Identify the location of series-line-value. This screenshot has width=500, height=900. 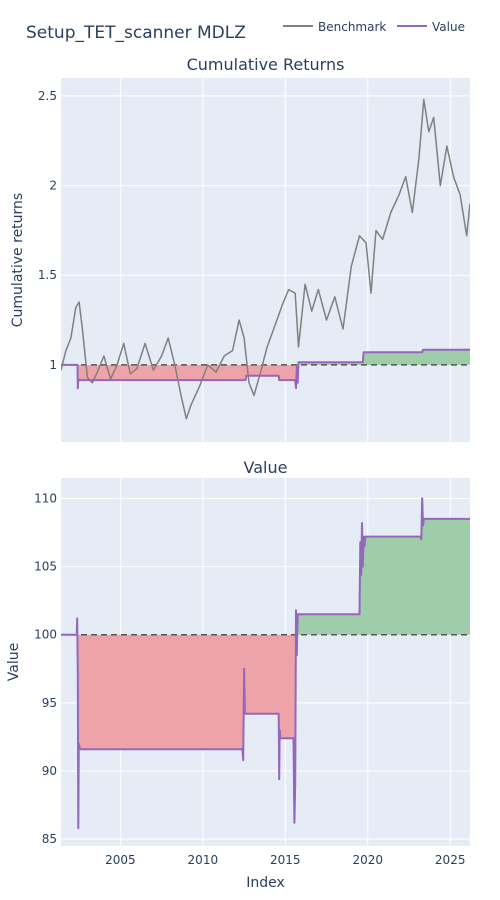
(265, 369).